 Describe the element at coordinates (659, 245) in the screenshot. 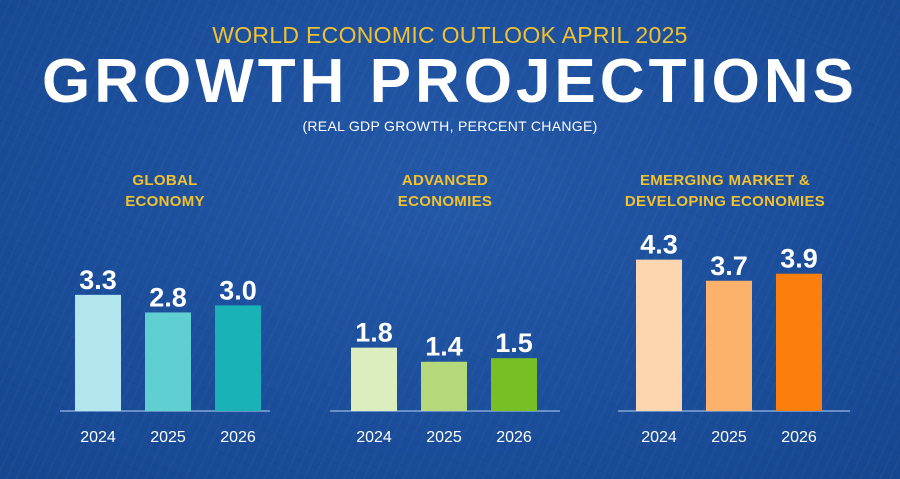

I see `value-label-emerging-2024: 4.3` at that location.